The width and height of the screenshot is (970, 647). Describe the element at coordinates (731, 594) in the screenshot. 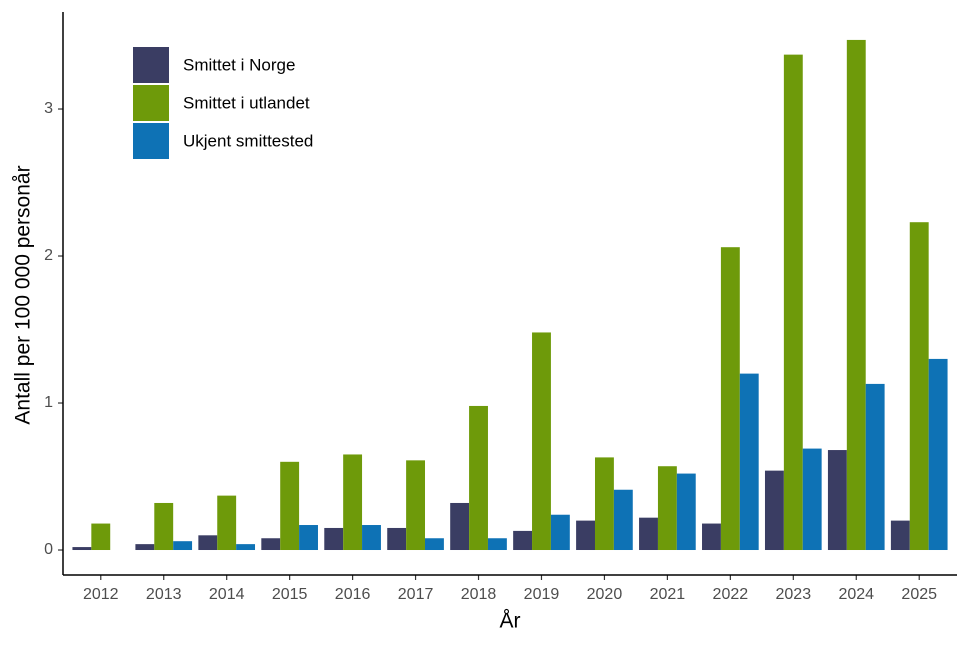

I see `x-tick-label: 2022` at that location.